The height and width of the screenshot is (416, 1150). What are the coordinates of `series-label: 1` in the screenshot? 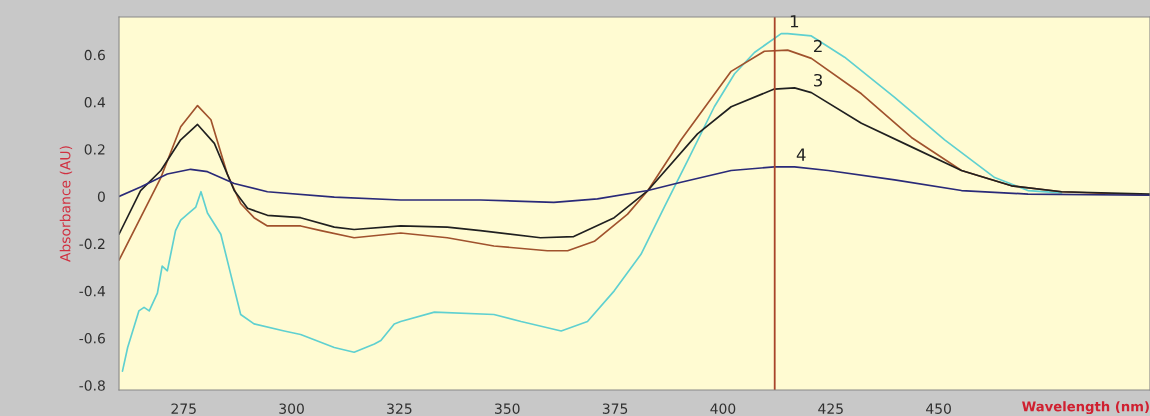 It's located at (794, 21).